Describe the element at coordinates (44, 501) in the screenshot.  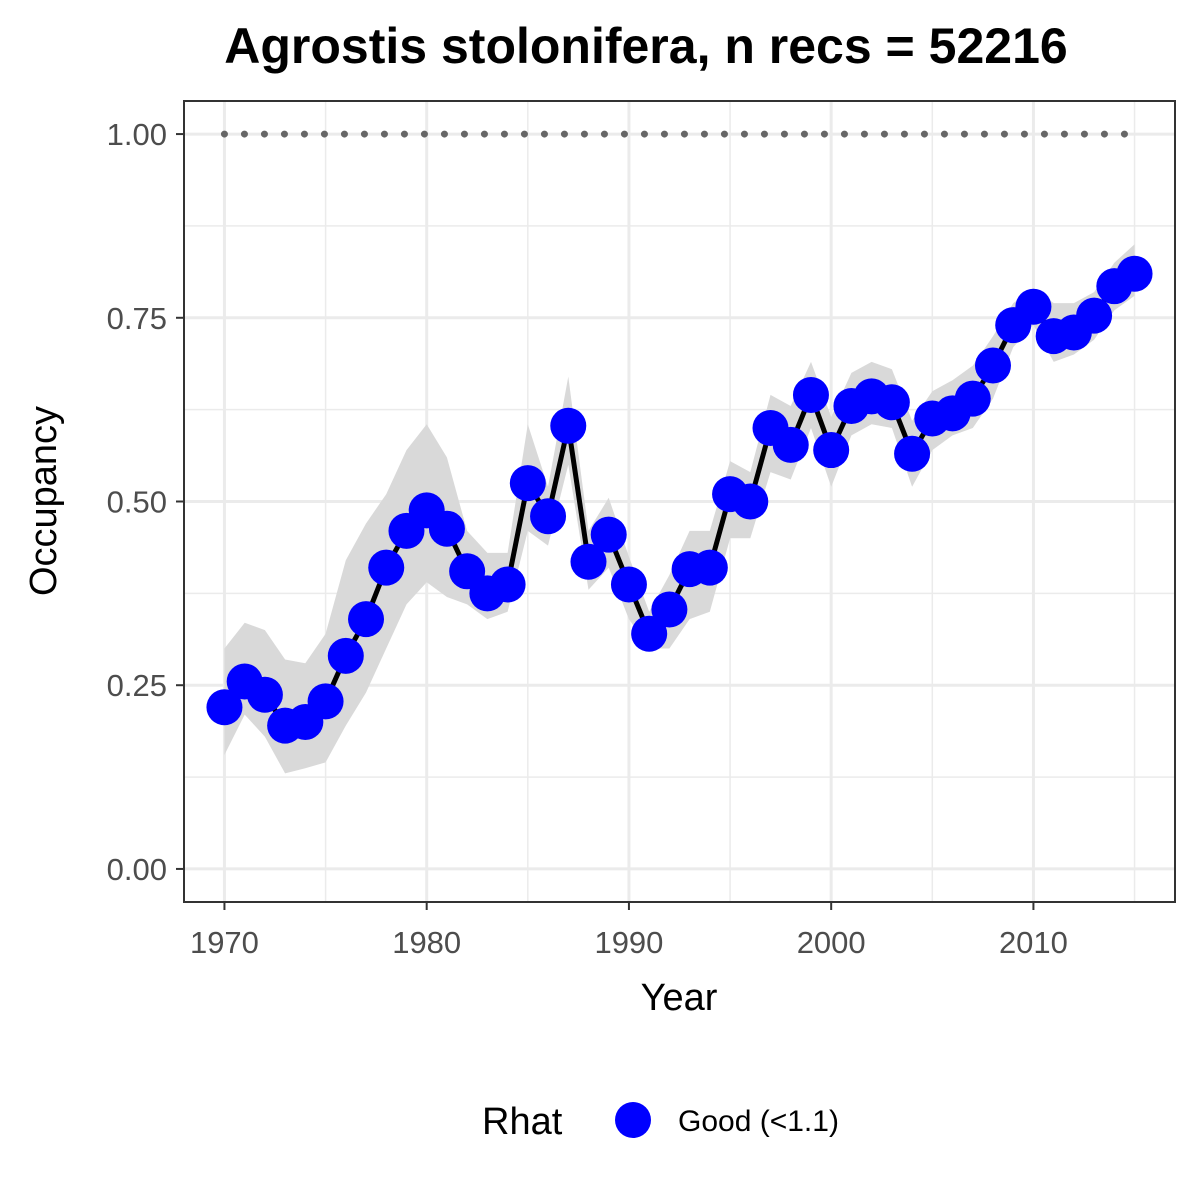
I see `y-axis-title: Occupancy` at that location.